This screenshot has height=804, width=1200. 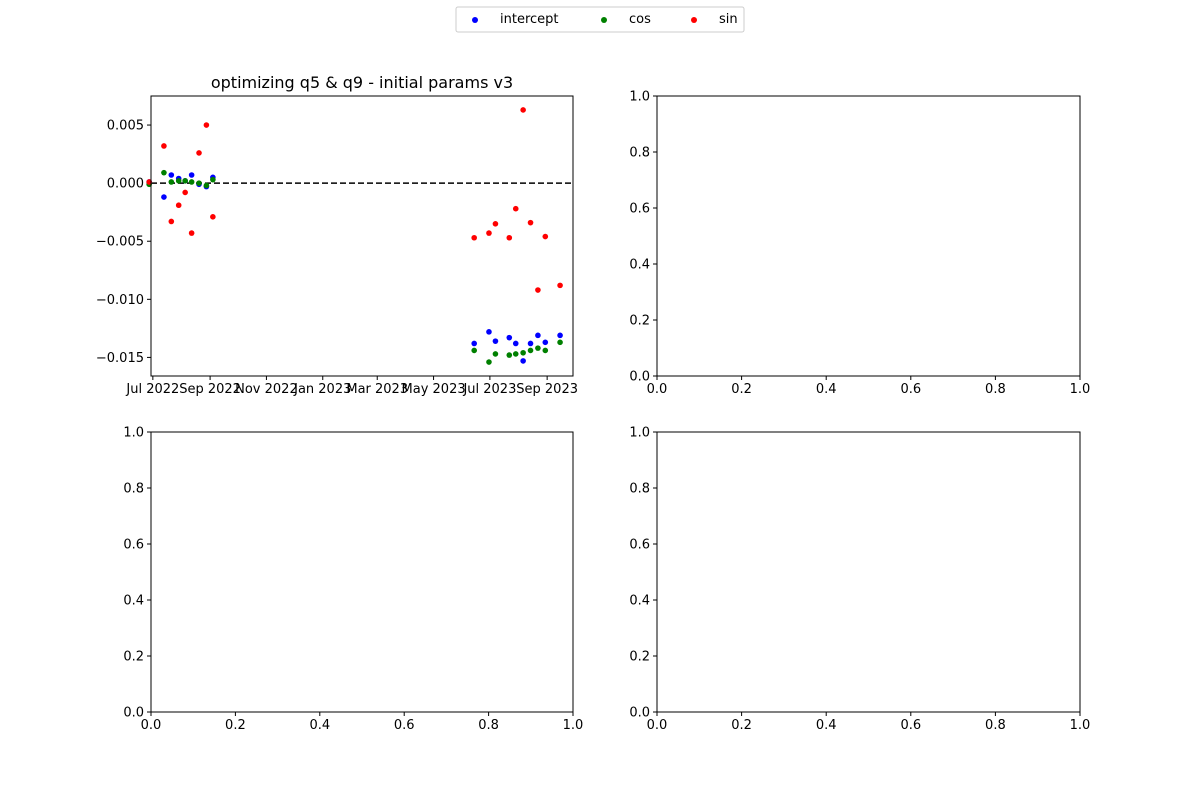 I want to click on x-tick-label: Sep 2023, so click(x=547, y=389).